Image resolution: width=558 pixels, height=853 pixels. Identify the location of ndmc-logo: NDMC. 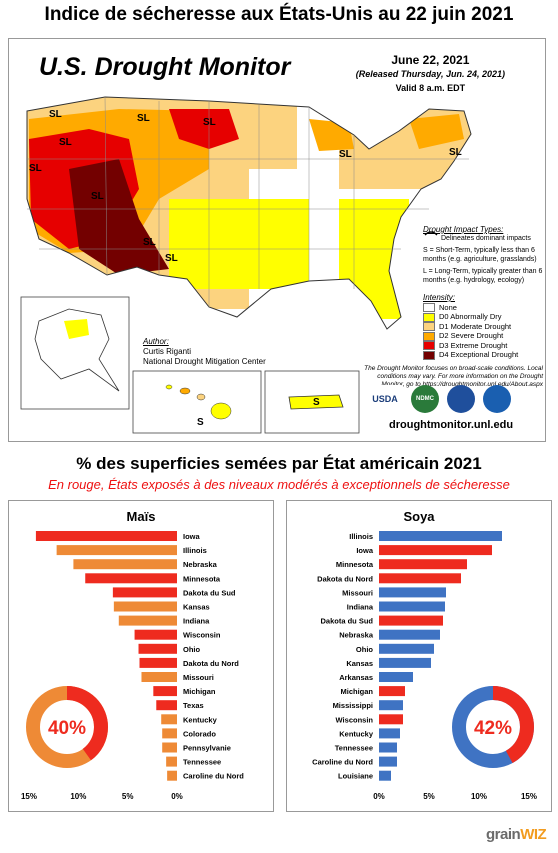
(425, 399).